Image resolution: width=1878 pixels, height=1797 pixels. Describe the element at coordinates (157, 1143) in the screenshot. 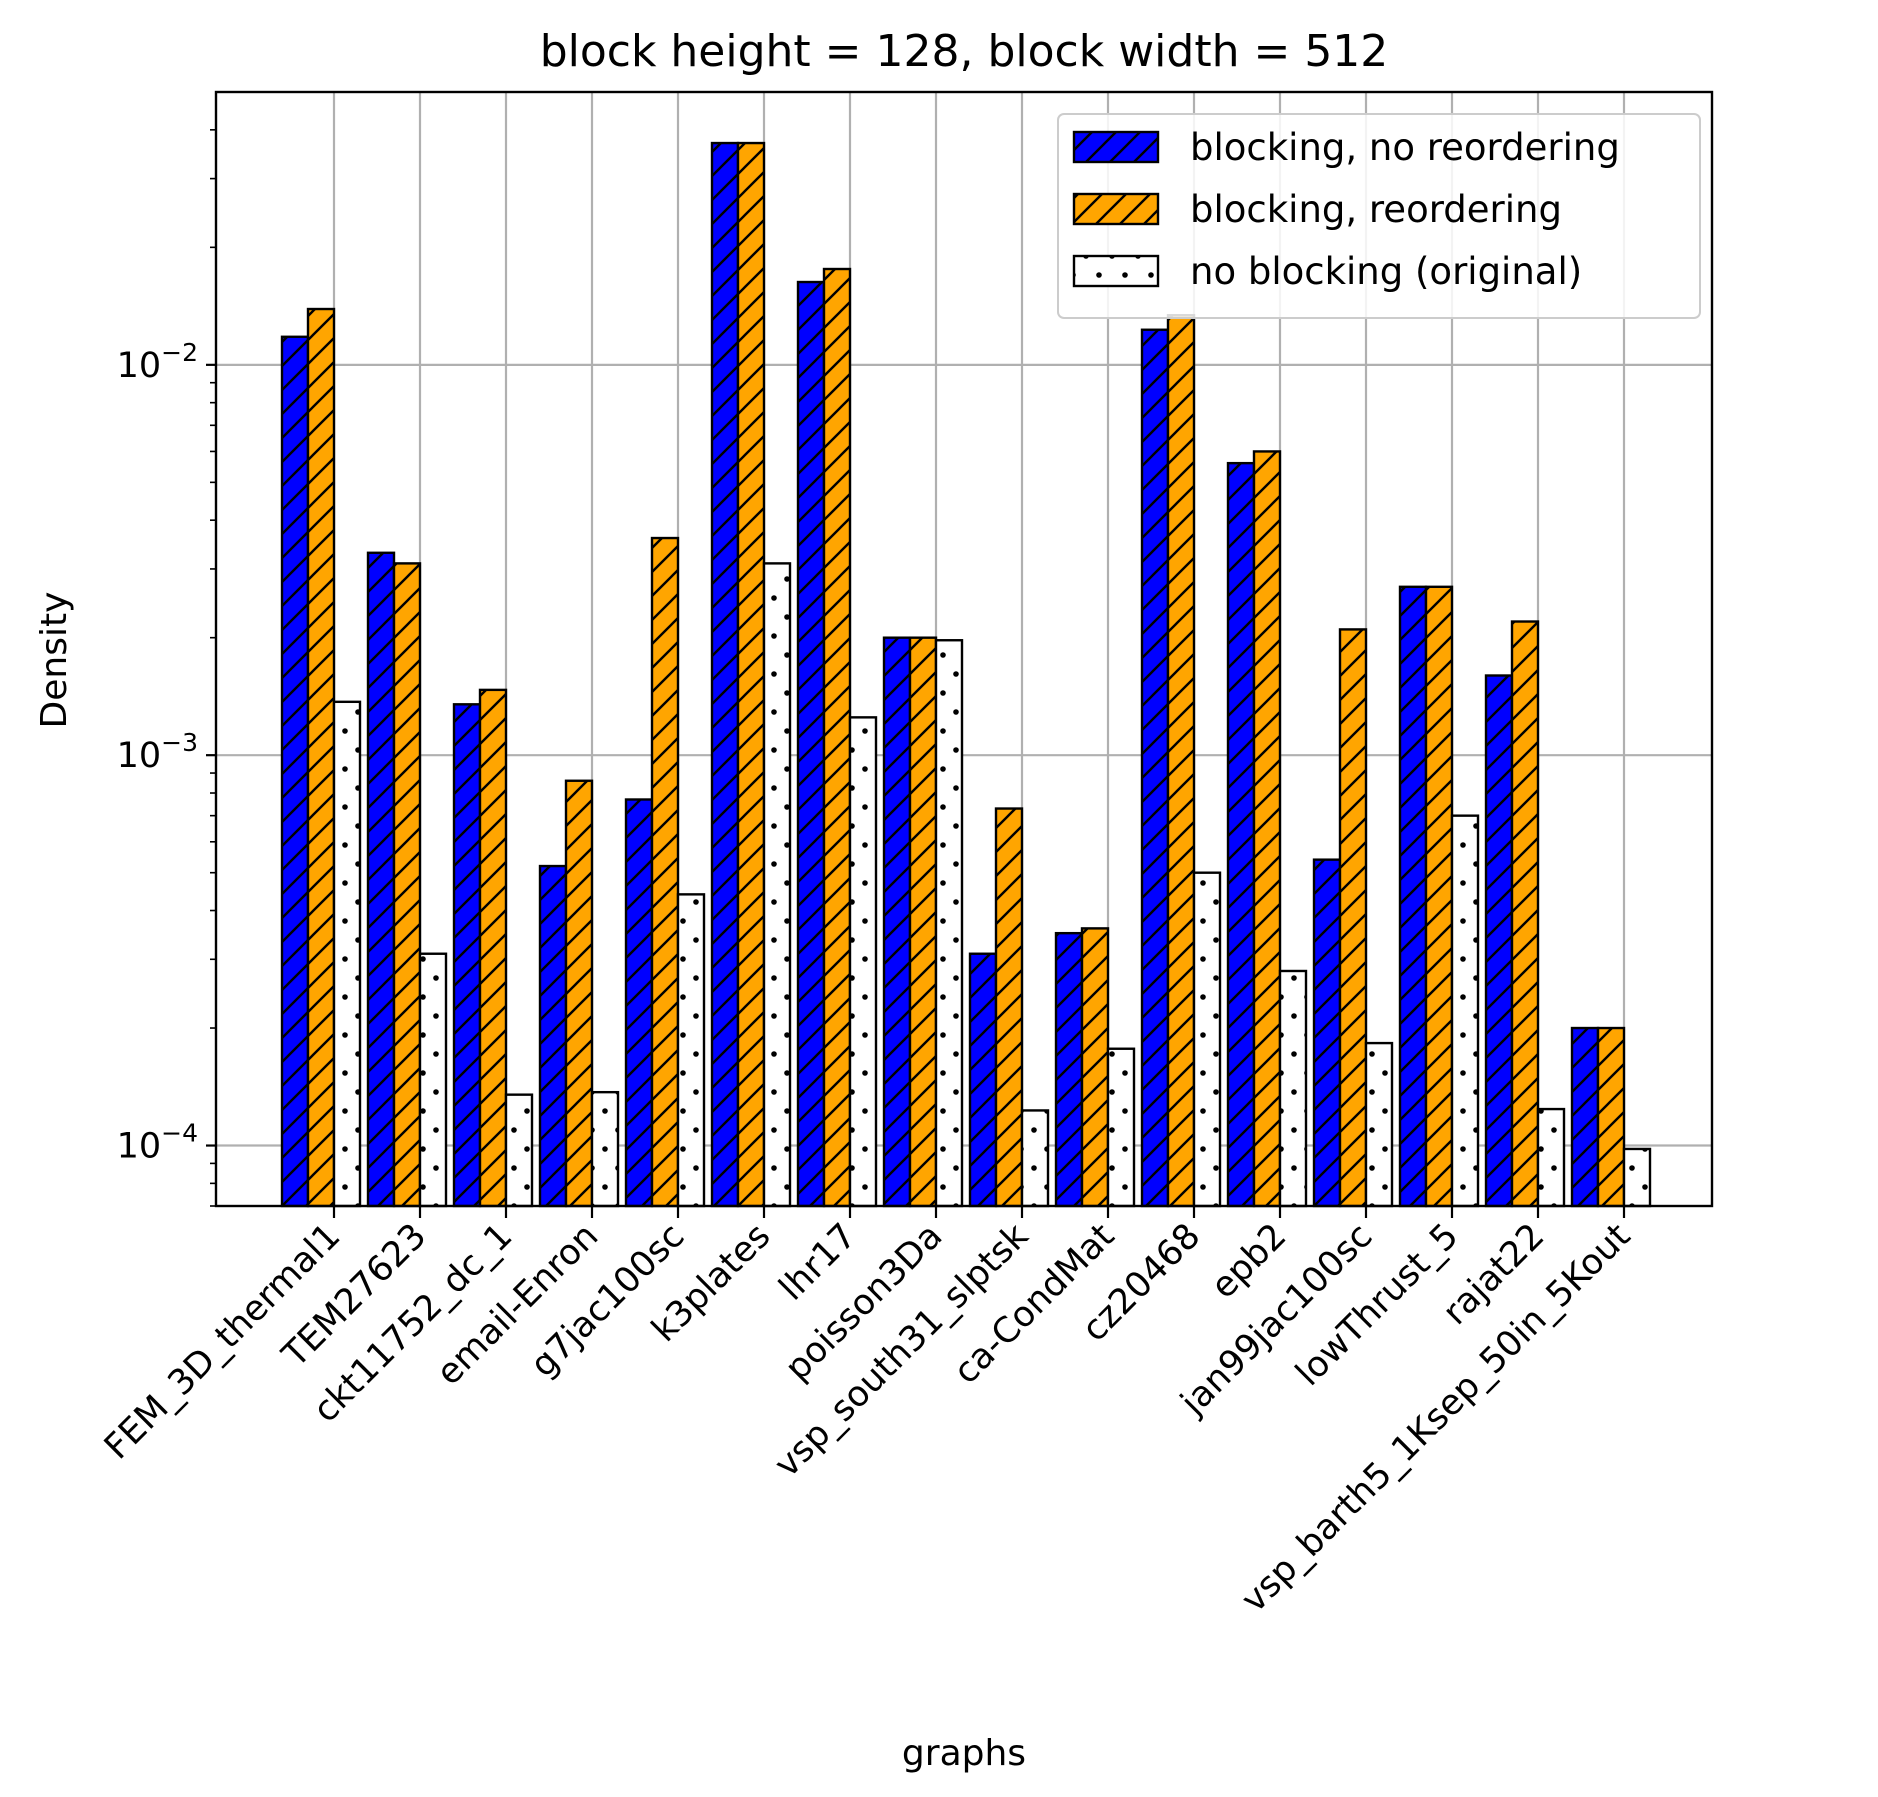

I see `y-tick-label: 10⁻⁴` at that location.